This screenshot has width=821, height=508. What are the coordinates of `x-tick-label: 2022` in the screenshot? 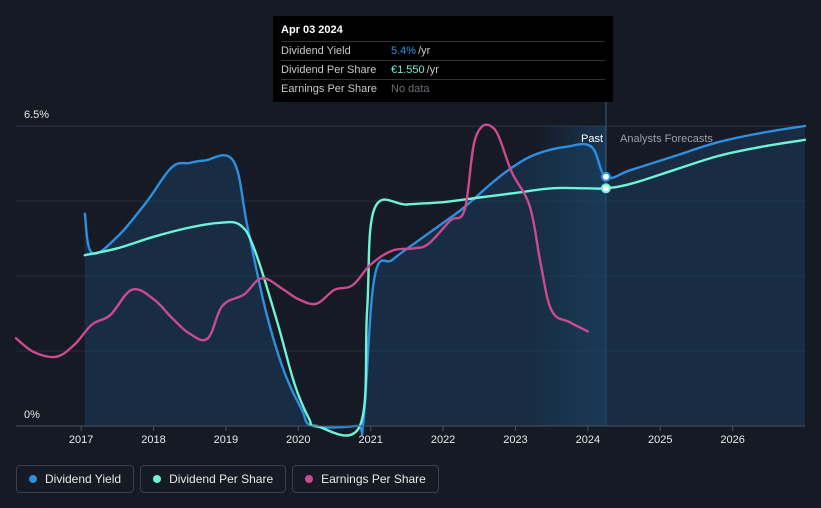 It's located at (443, 440).